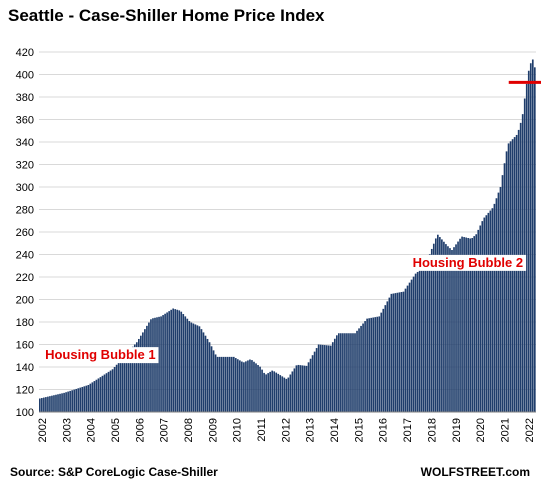 The image size is (542, 489). What do you see at coordinates (165, 430) in the screenshot?
I see `x-tick-label: 2007` at bounding box center [165, 430].